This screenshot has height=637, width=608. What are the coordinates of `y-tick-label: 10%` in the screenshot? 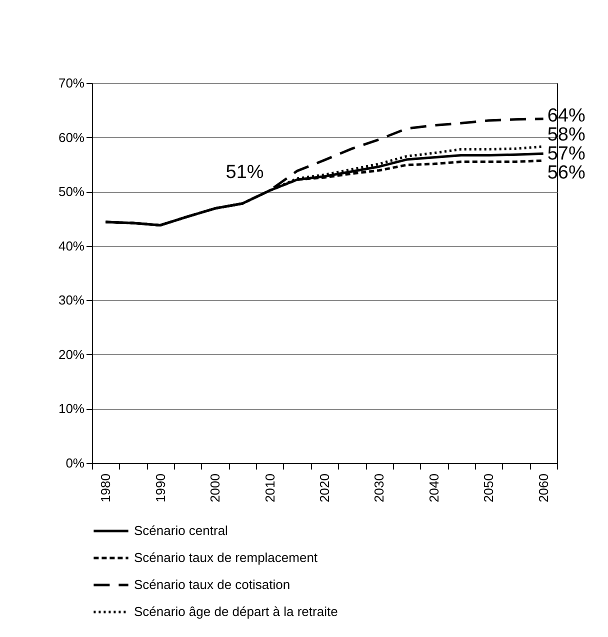 It's located at (71, 408).